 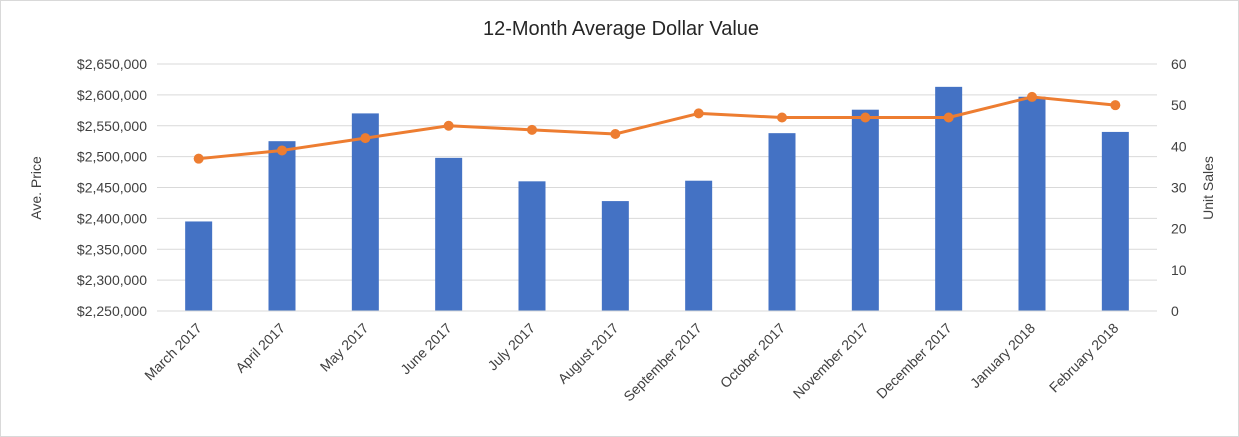 What do you see at coordinates (112, 126) in the screenshot?
I see `left-tick-label: $2,550,000` at bounding box center [112, 126].